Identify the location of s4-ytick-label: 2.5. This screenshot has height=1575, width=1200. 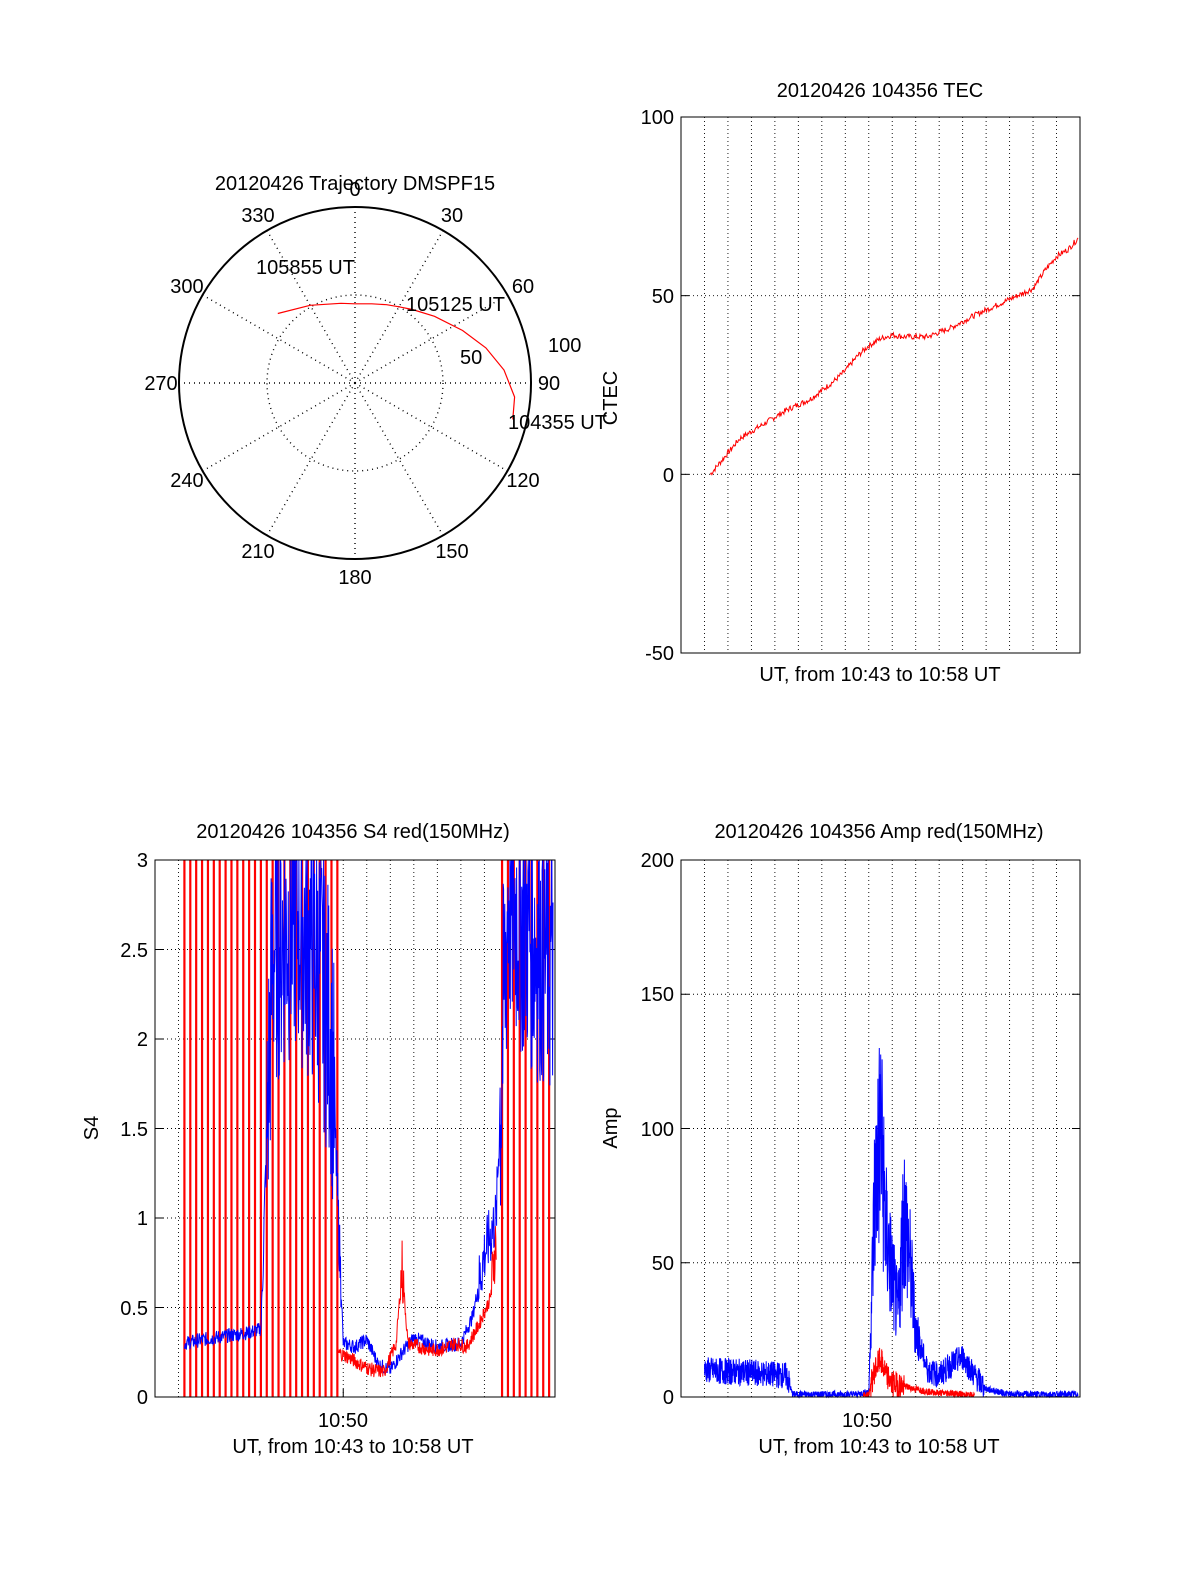
(134, 951).